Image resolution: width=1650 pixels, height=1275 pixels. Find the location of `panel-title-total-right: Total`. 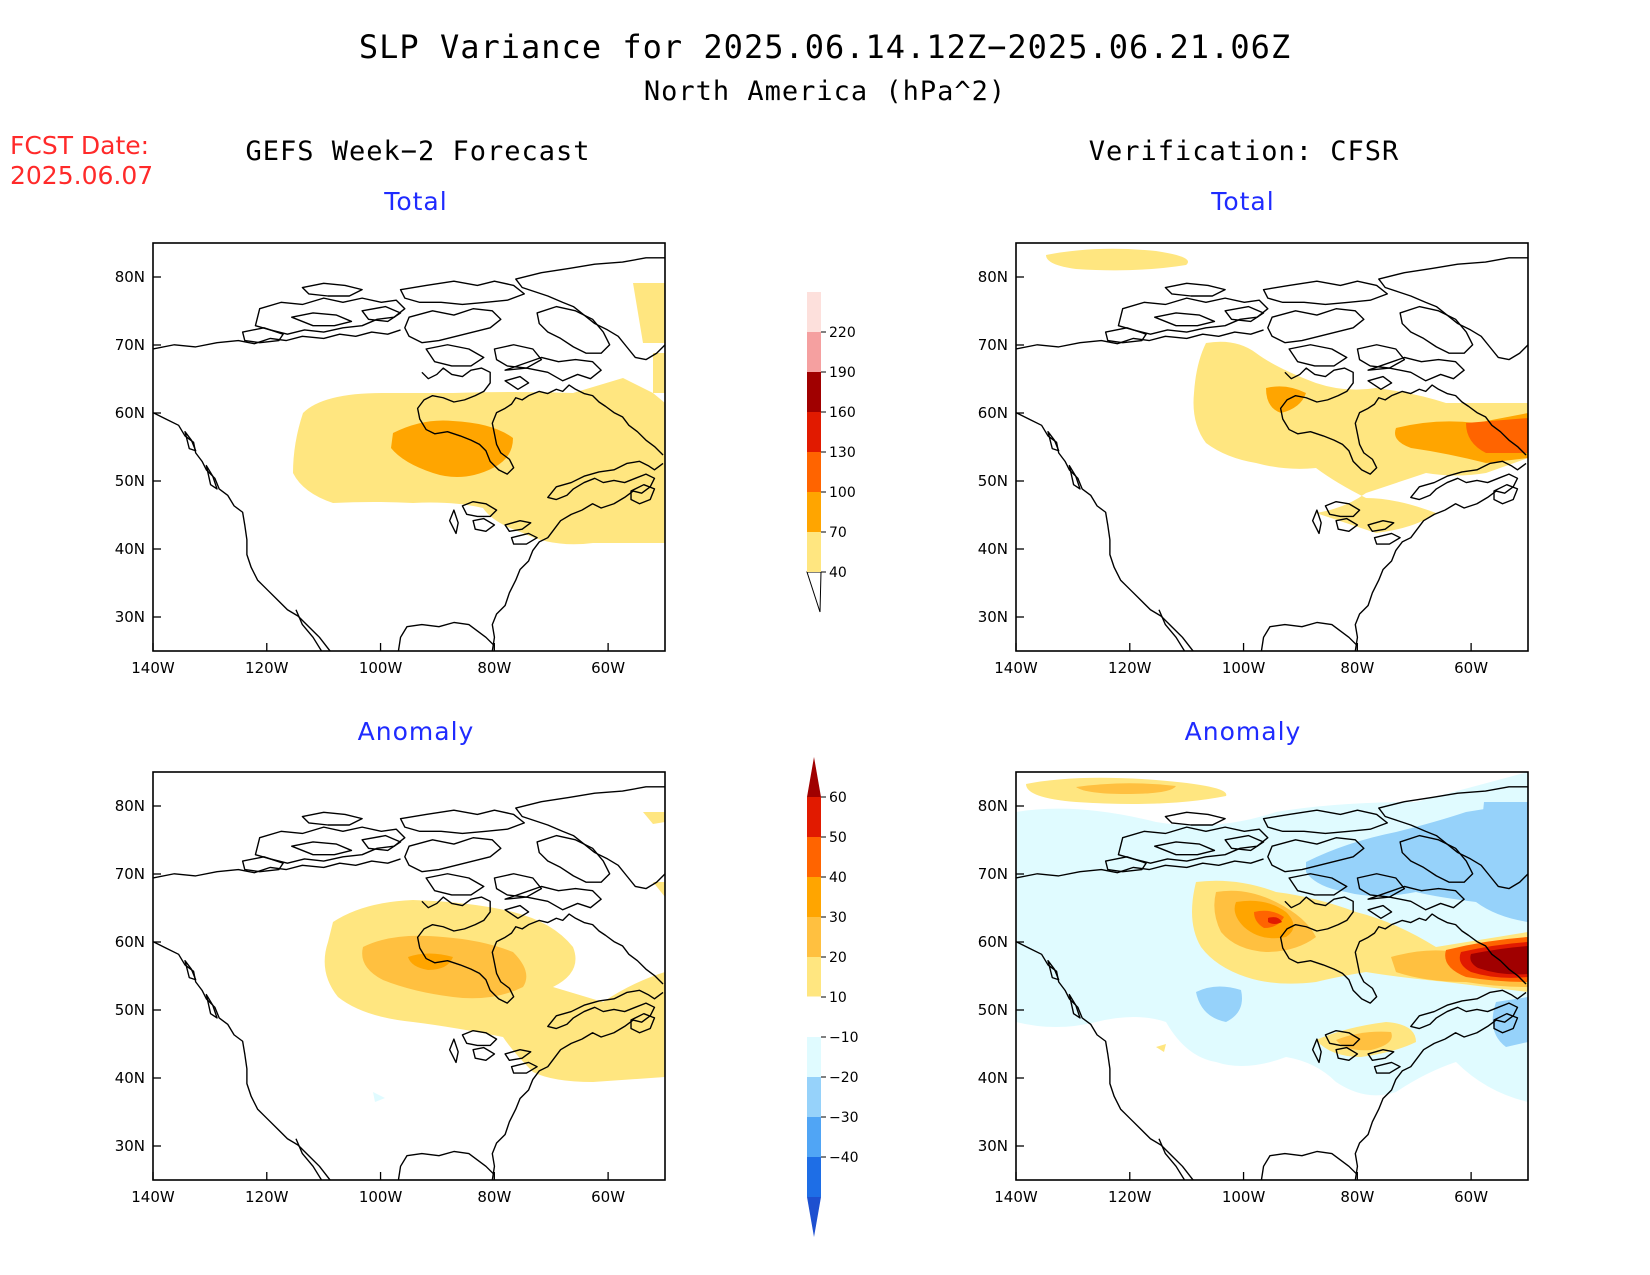

panel-title-total-right: Total is located at coordinates (1242, 201).